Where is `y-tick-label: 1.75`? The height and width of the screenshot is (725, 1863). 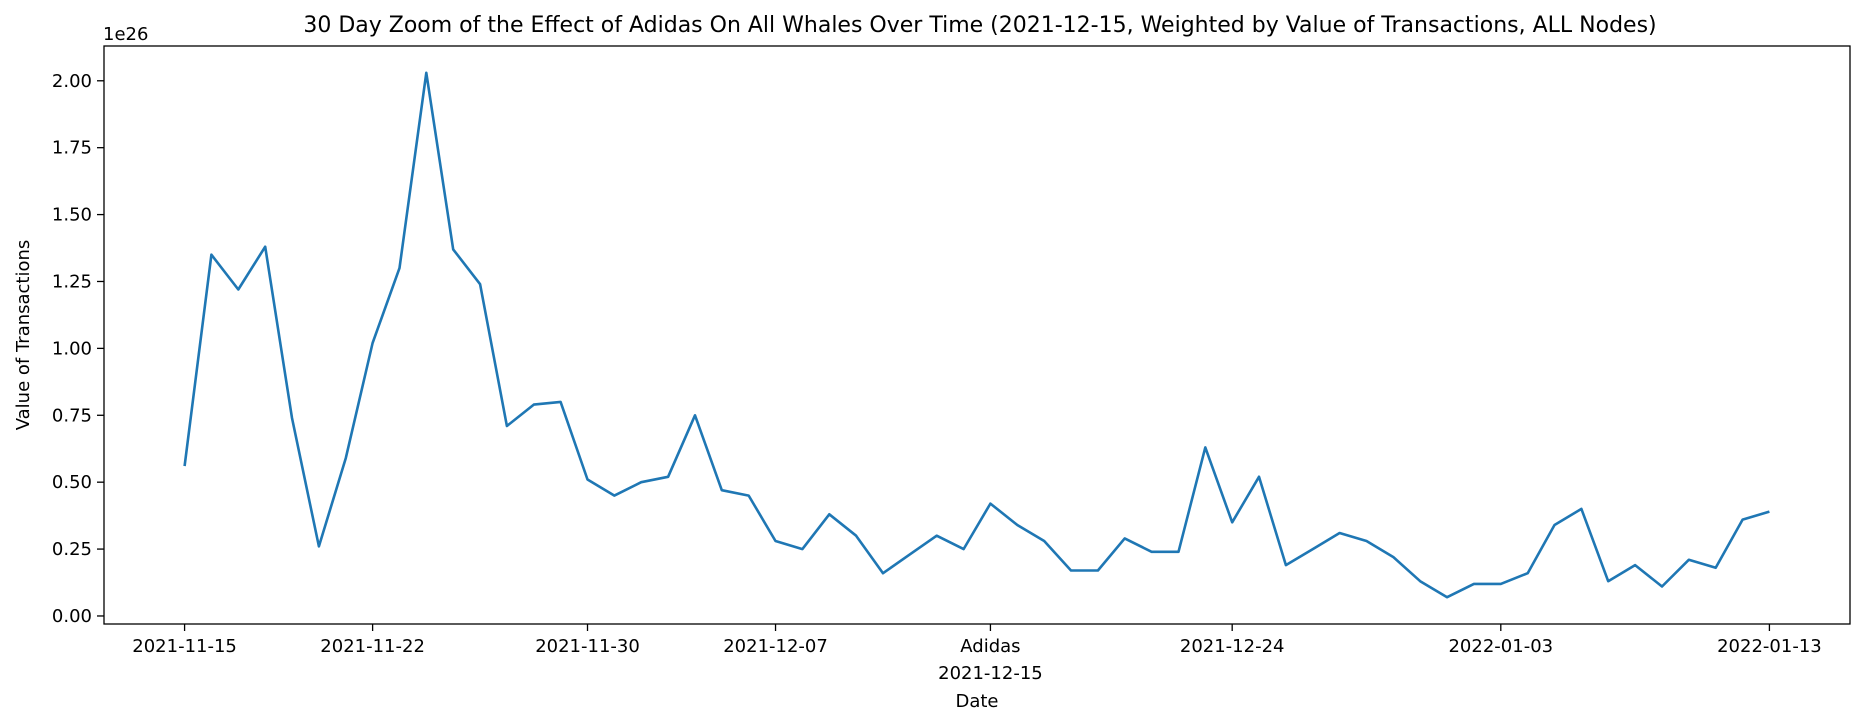
y-tick-label: 1.75 is located at coordinates (72, 148).